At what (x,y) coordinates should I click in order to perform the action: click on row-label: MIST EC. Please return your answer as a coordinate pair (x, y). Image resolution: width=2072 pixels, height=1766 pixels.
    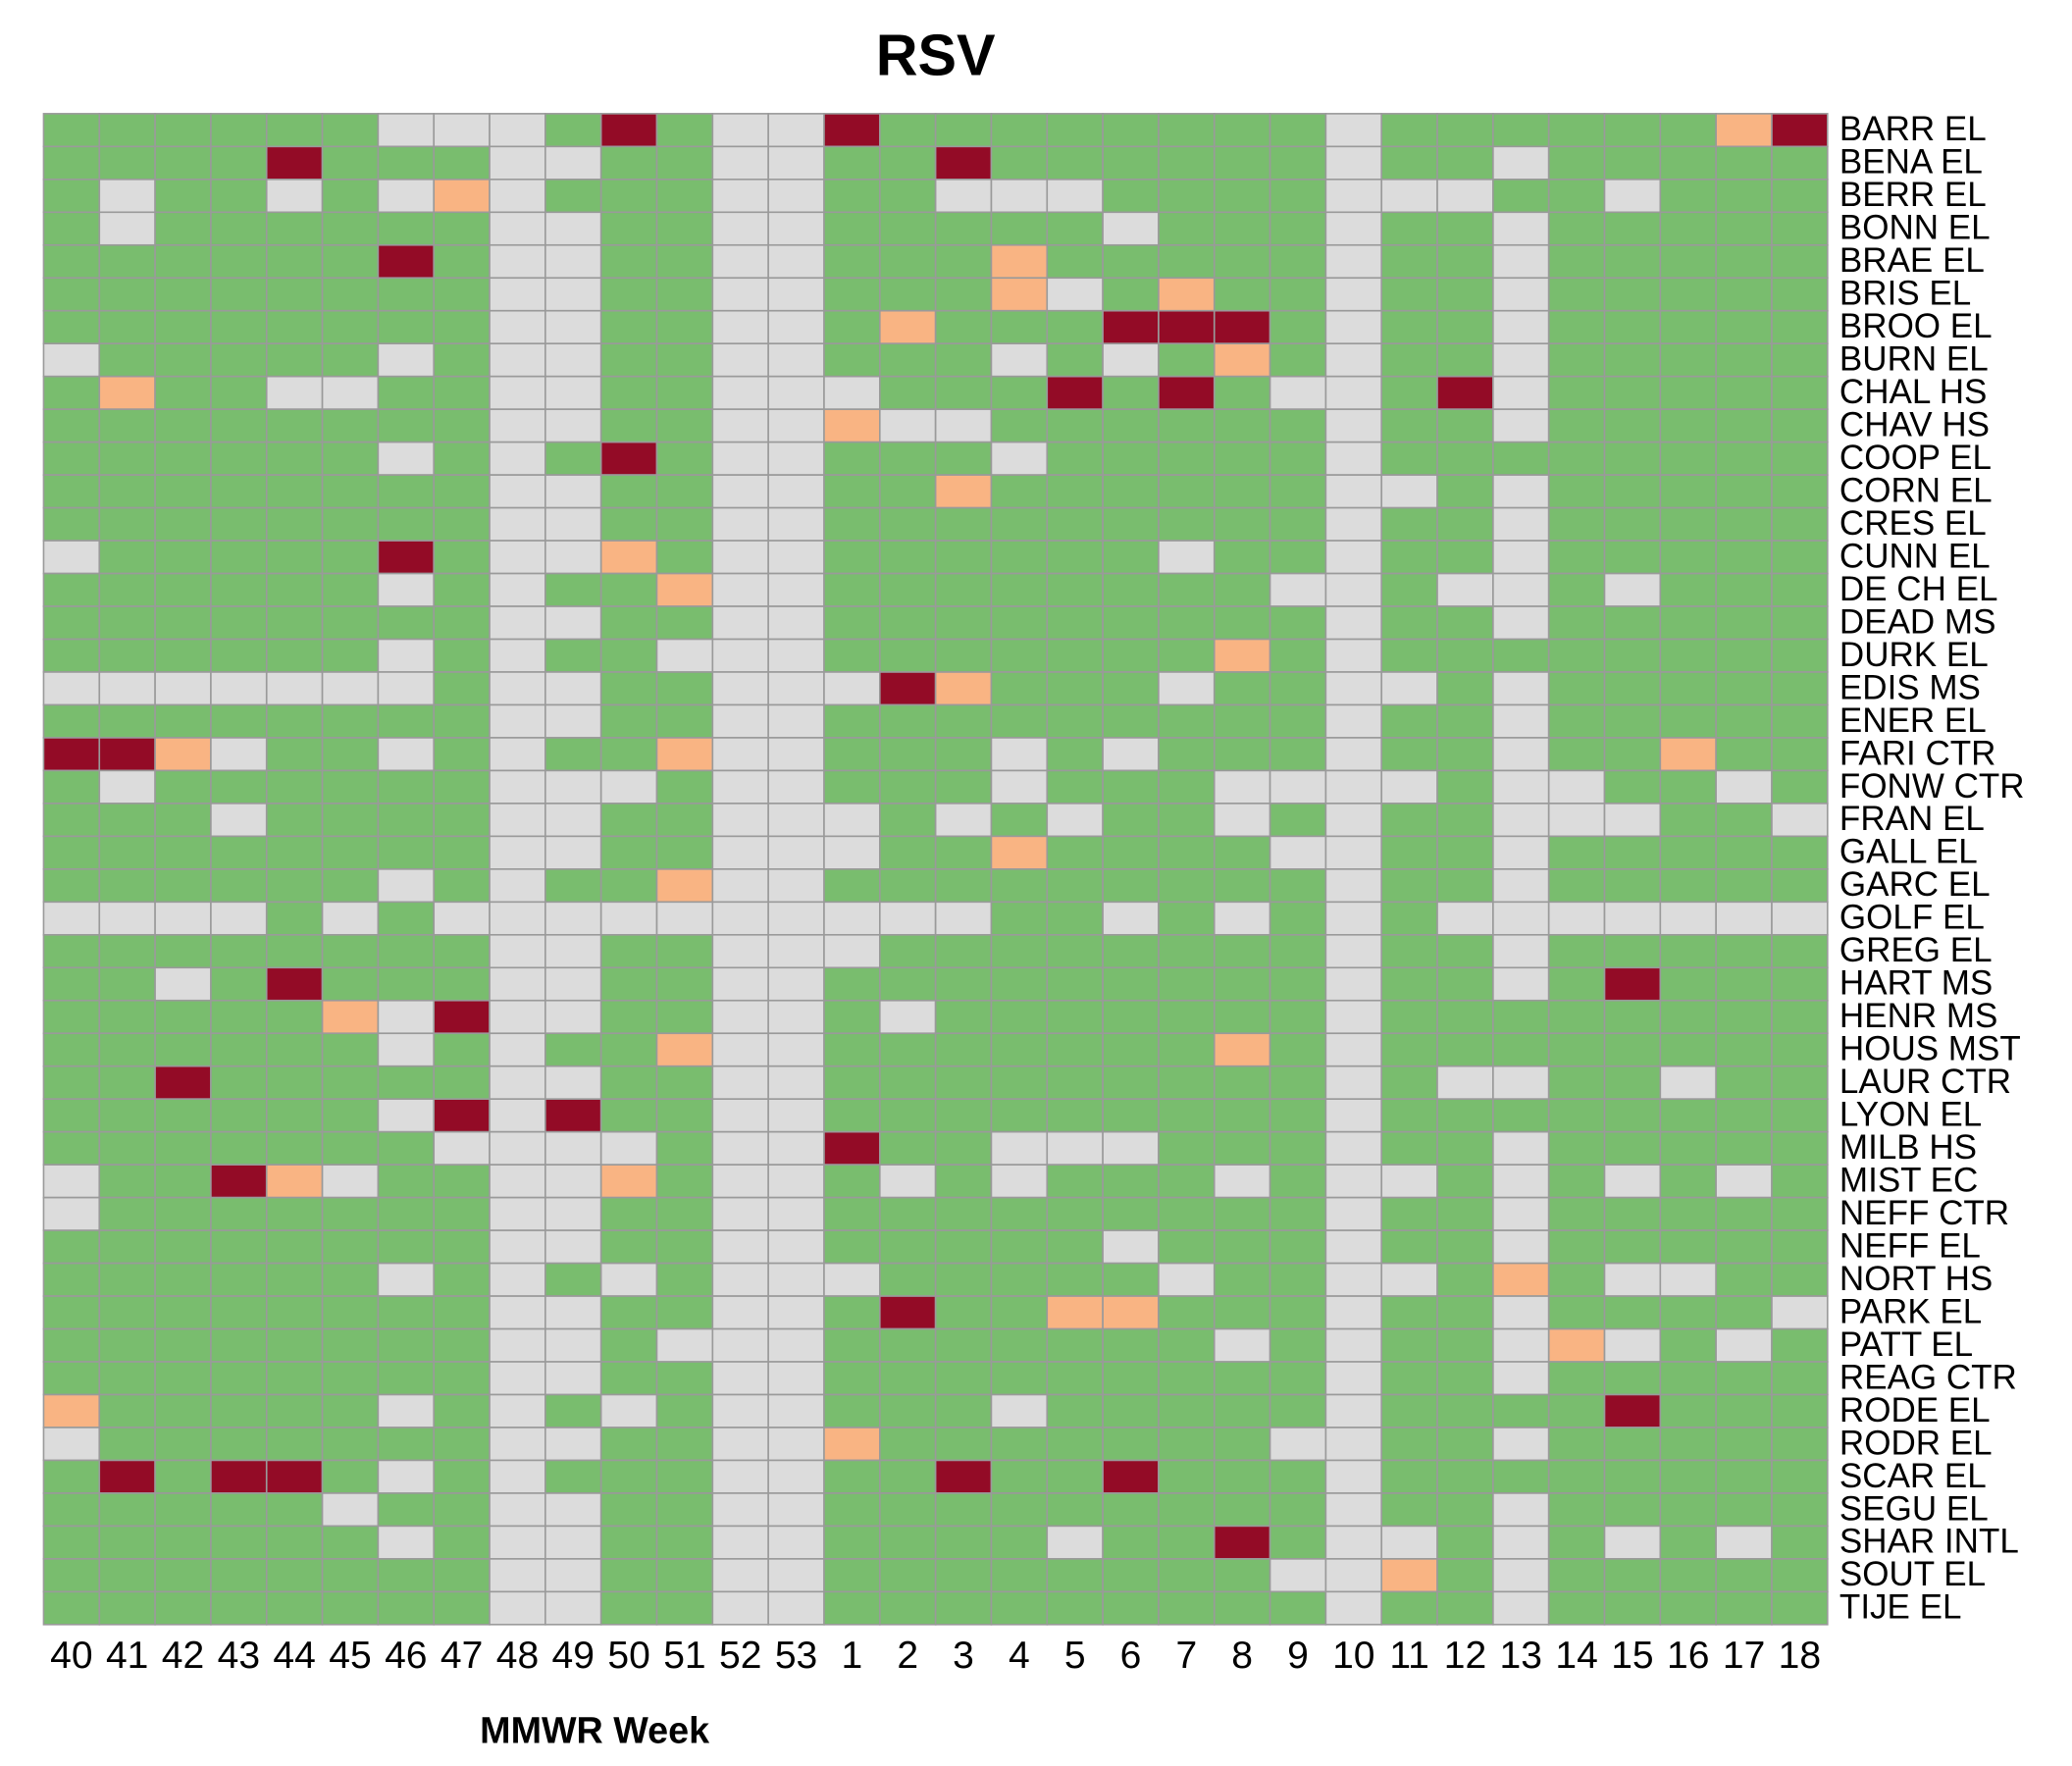
    Looking at the image, I should click on (1908, 1180).